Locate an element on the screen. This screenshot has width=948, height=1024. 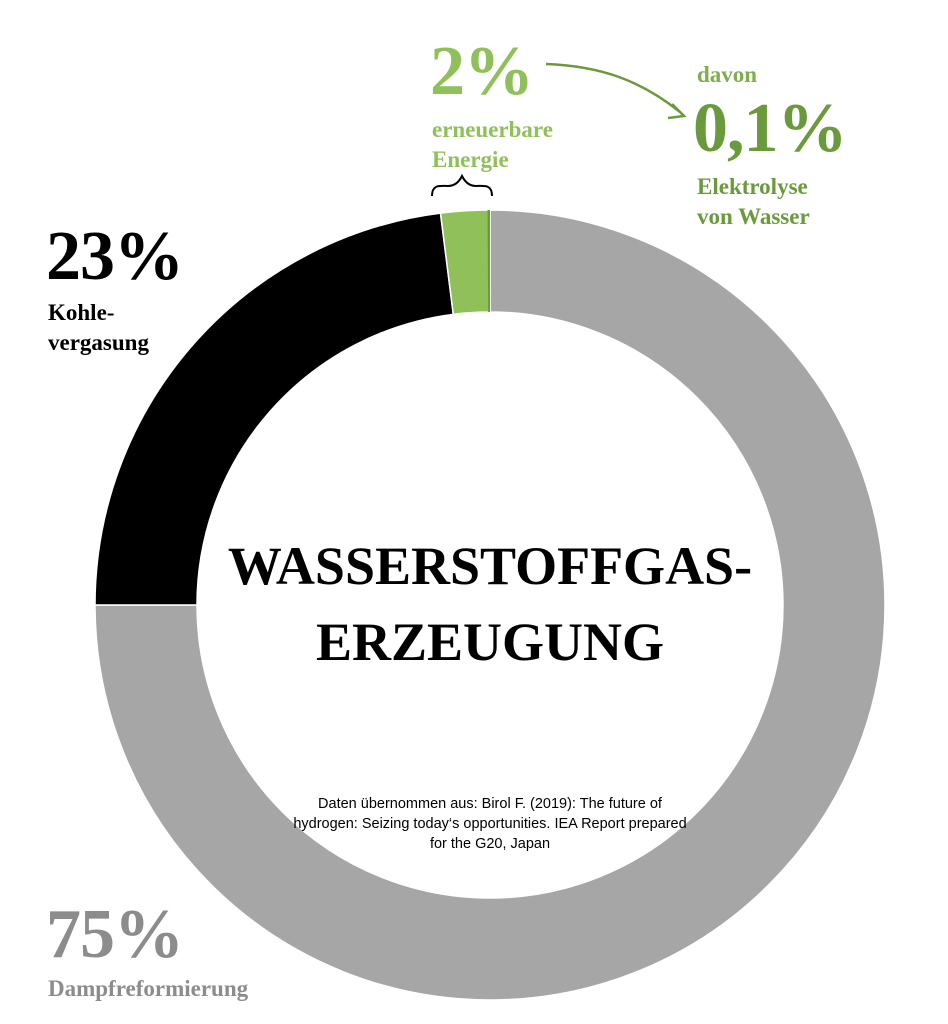
value-label: 2% is located at coordinates (482, 71).